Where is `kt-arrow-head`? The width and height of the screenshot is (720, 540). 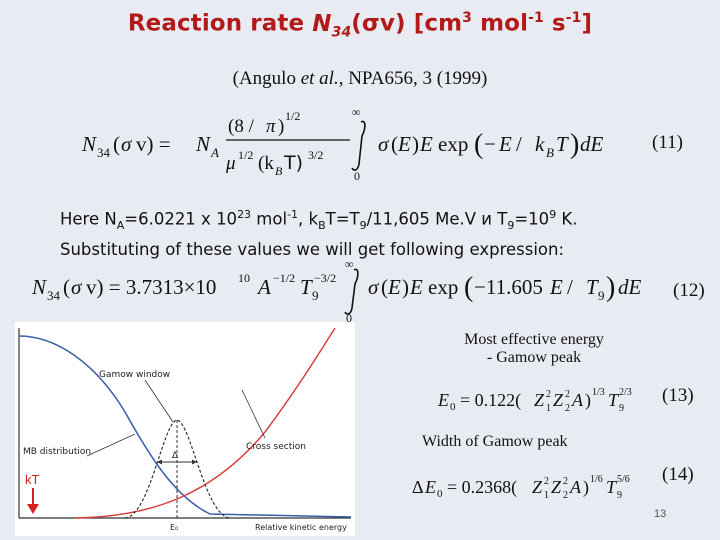 kt-arrow-head is located at coordinates (33, 509).